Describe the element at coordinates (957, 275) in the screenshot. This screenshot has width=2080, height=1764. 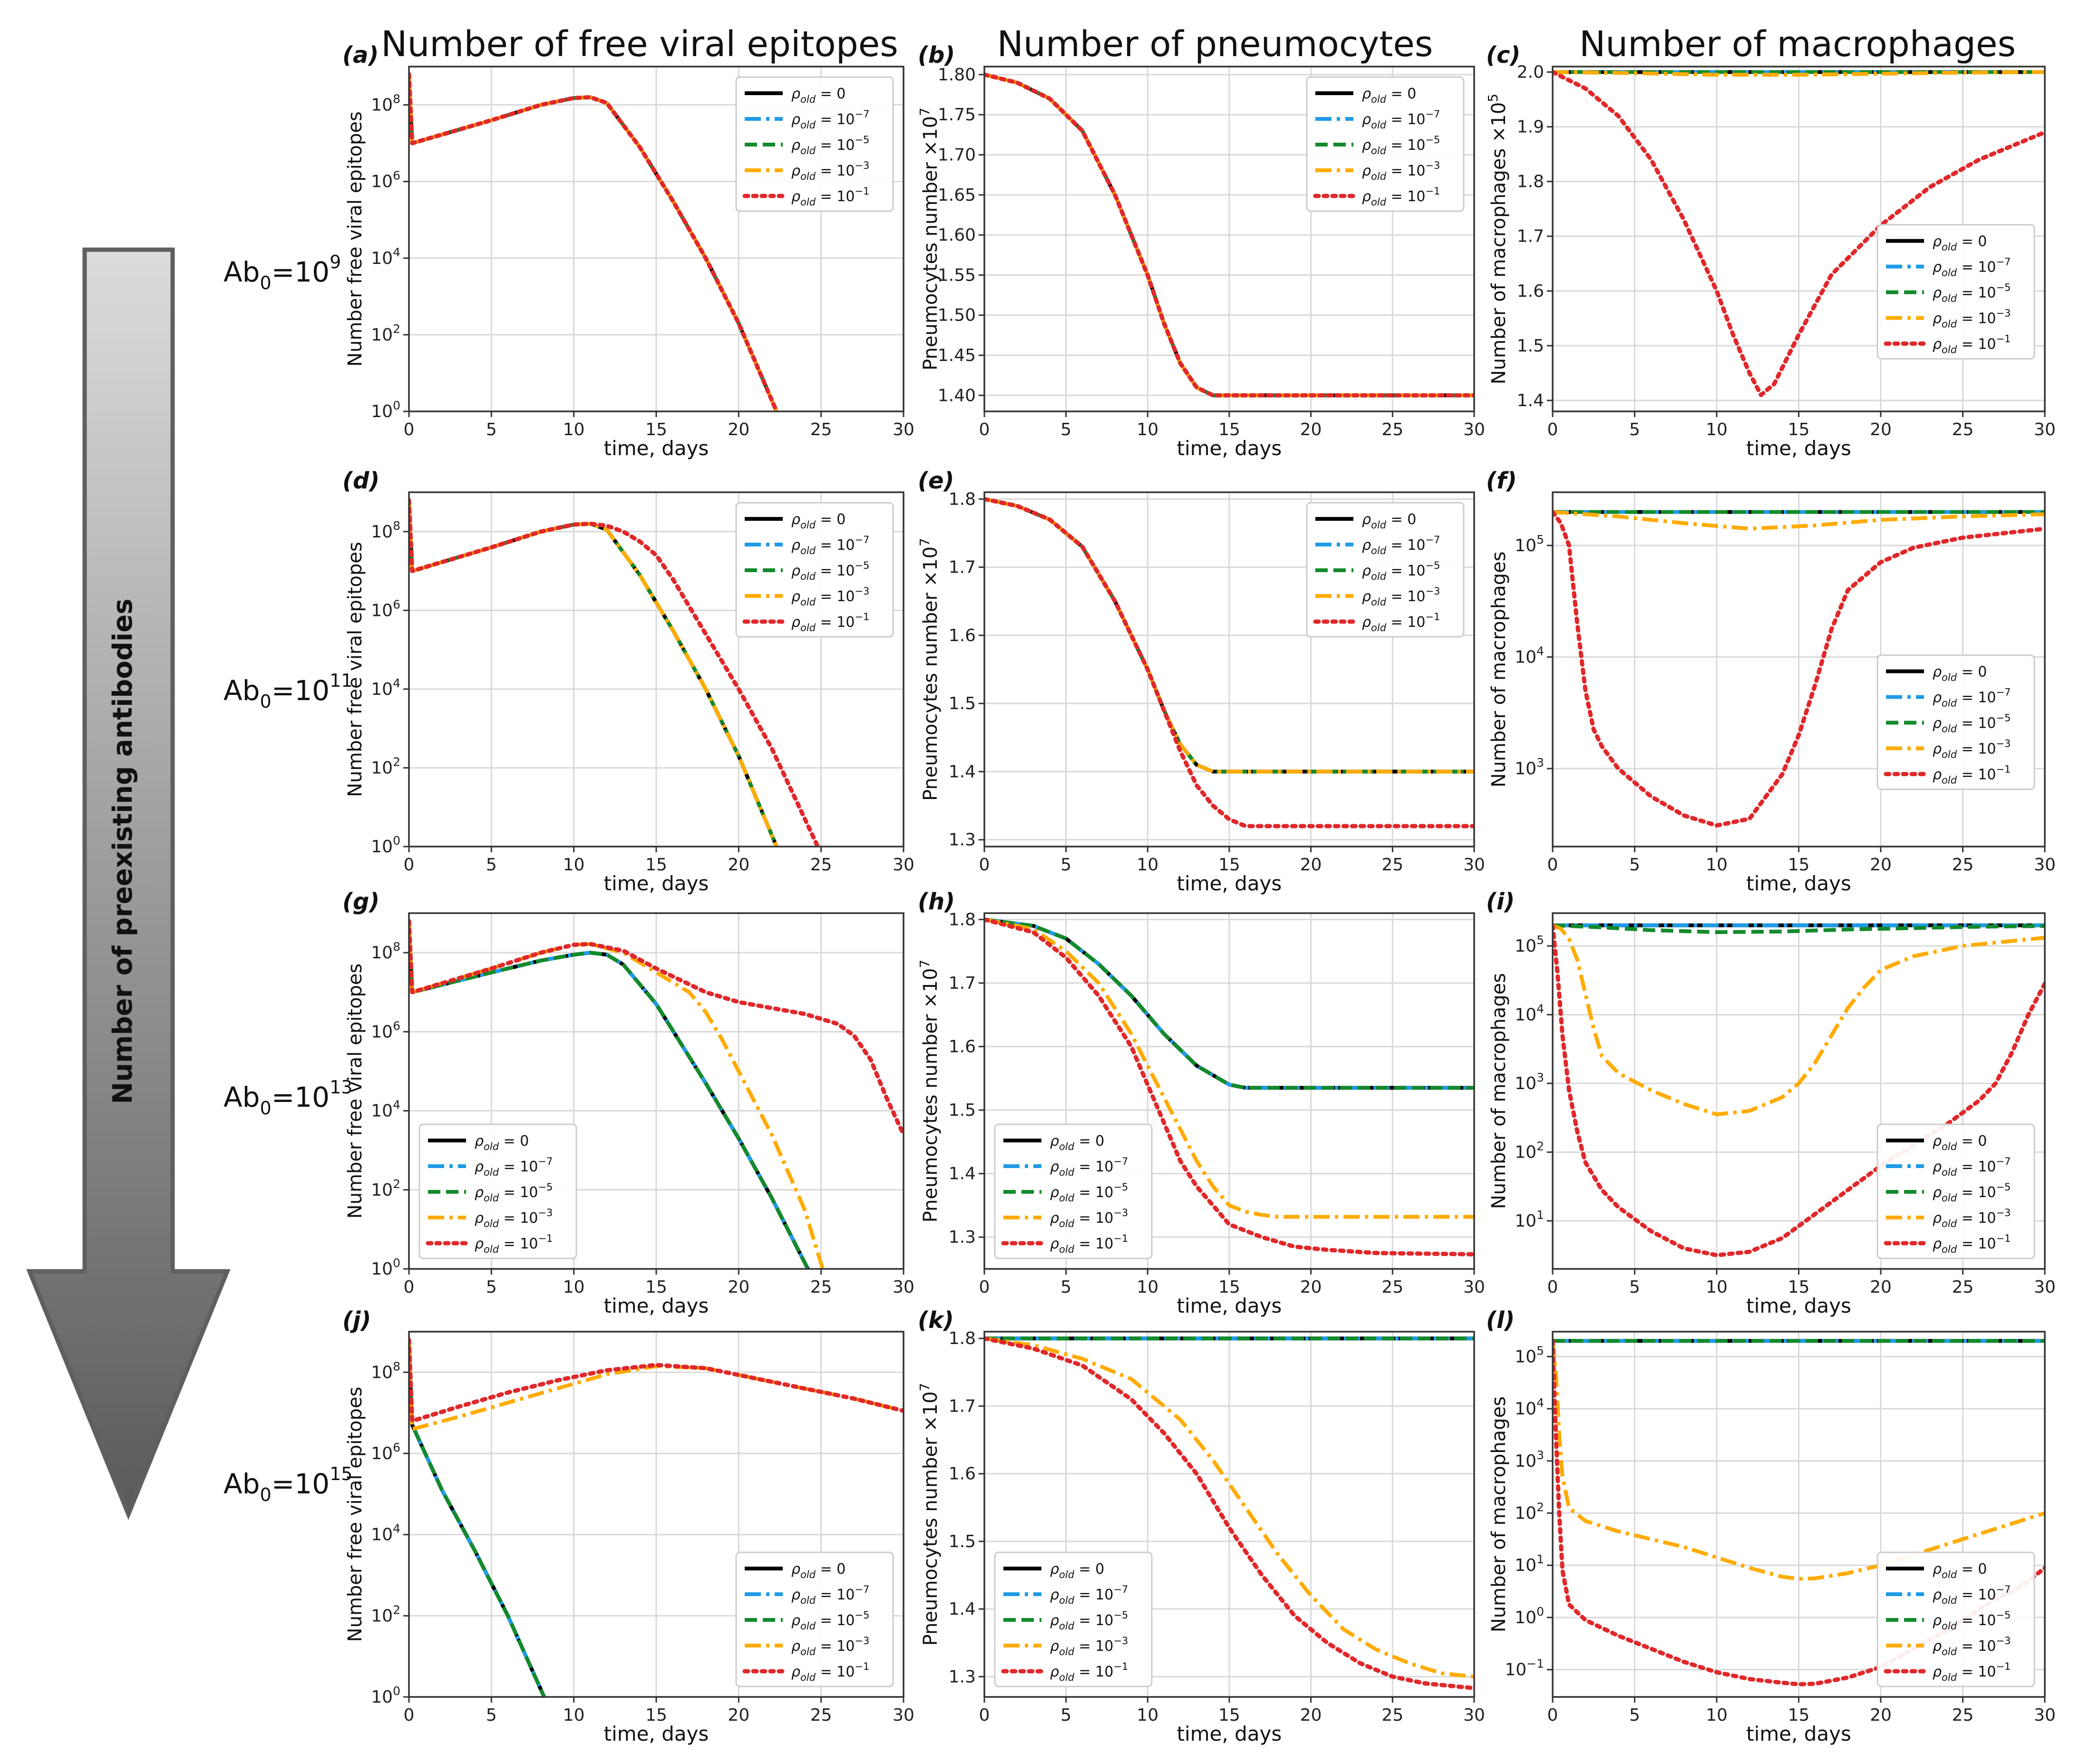
I see `y-tick-label: 1.55` at that location.